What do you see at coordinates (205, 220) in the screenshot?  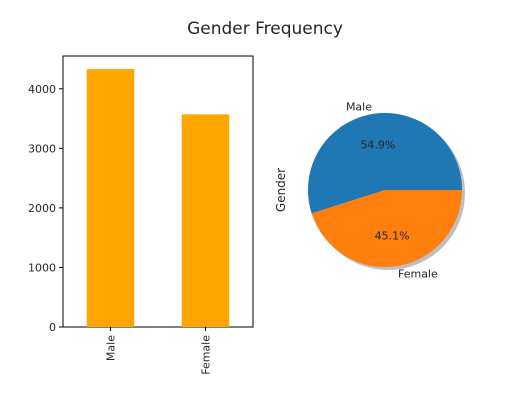 I see `bar-female` at bounding box center [205, 220].